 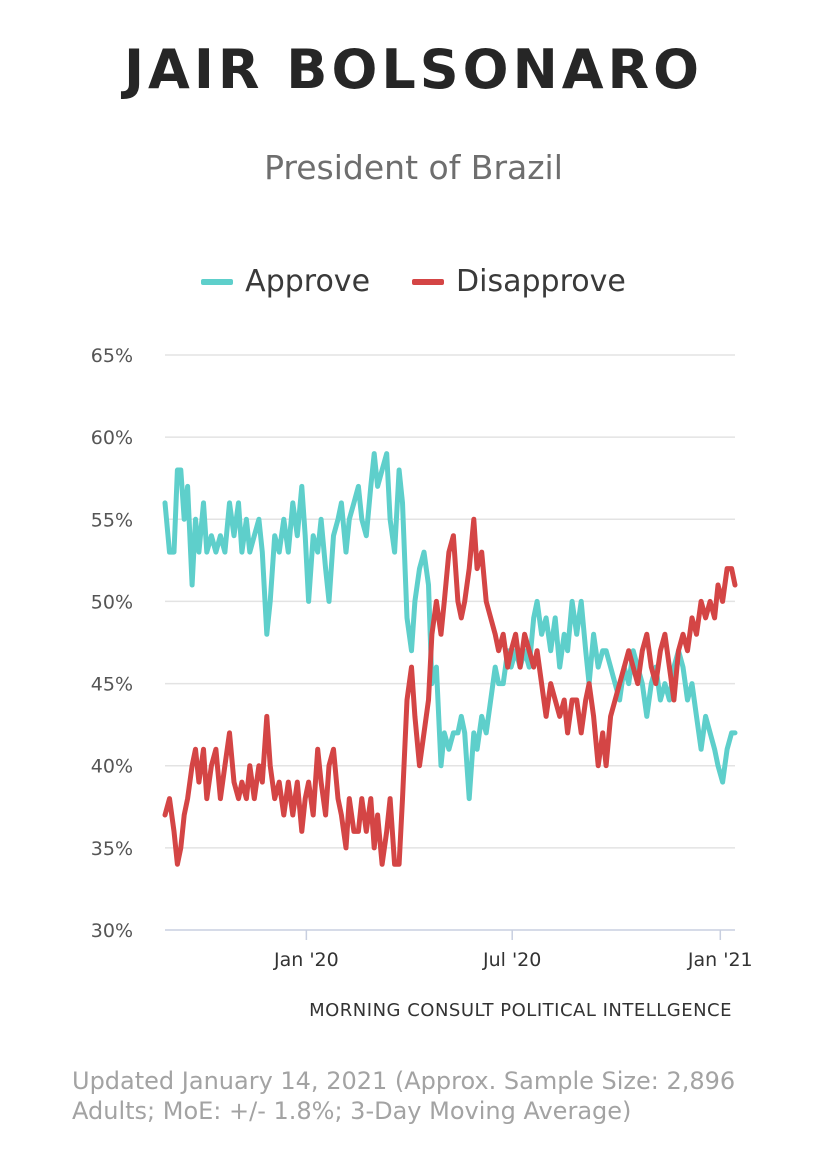 I want to click on y-tick-label: 50%, so click(x=112, y=602).